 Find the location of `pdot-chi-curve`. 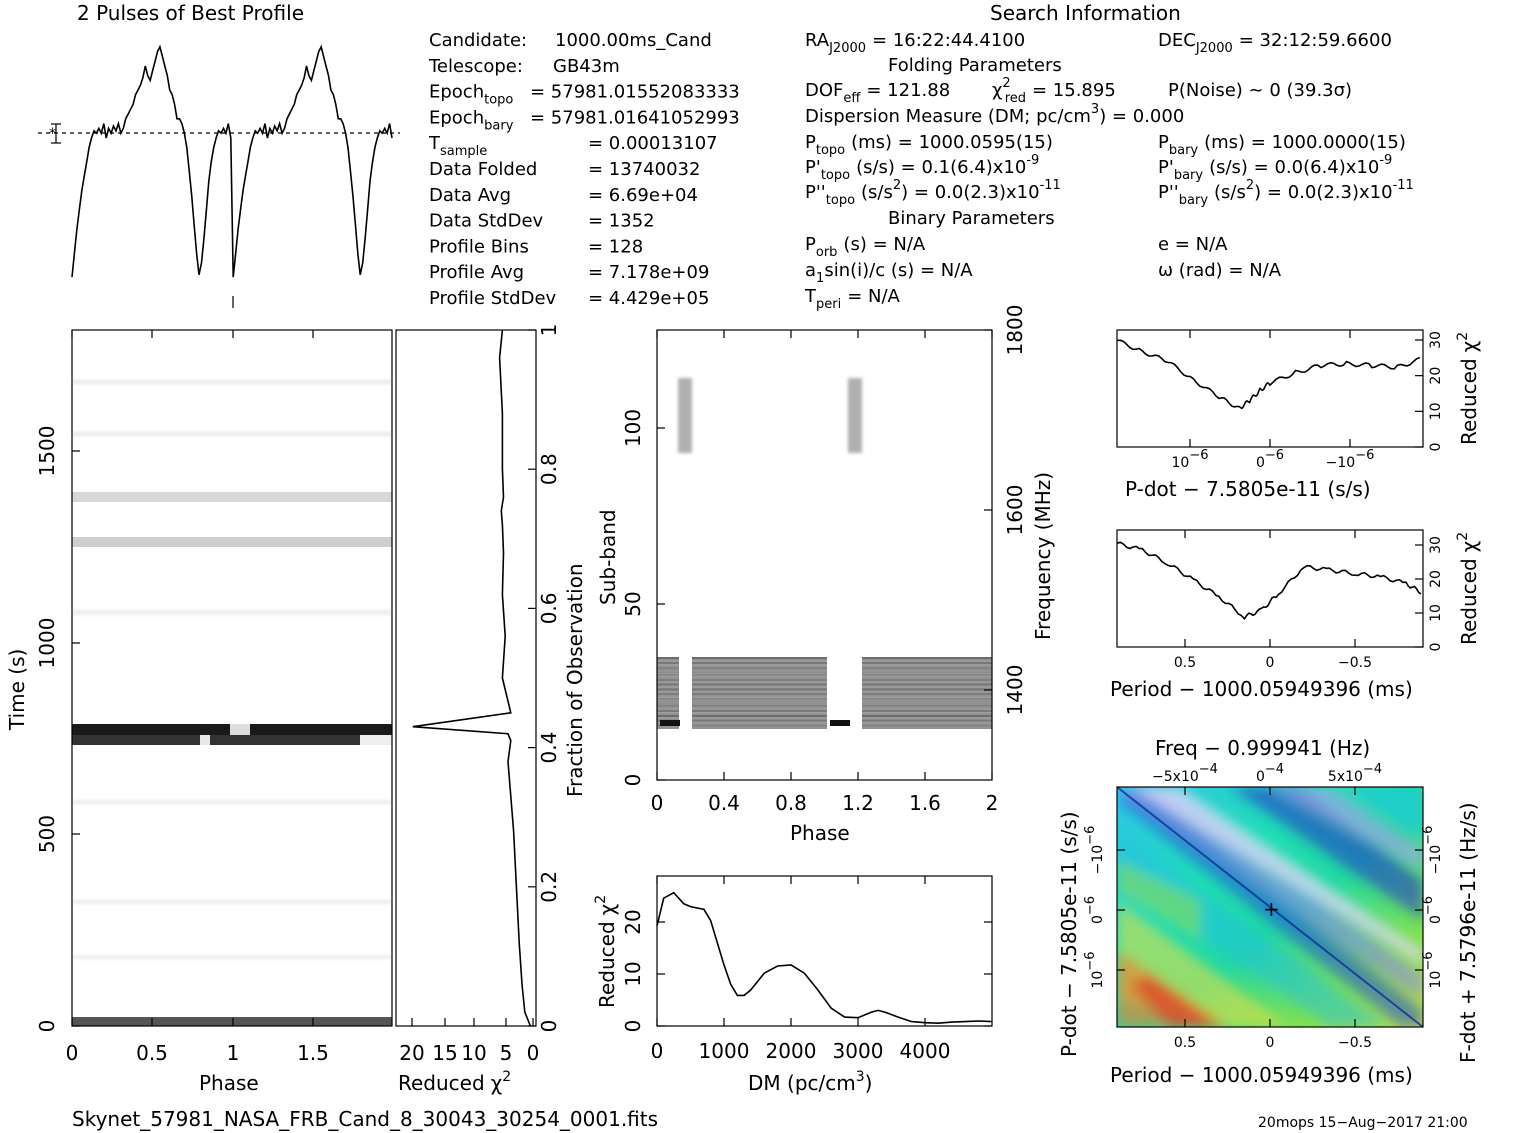

pdot-chi-curve is located at coordinates (1268, 374).